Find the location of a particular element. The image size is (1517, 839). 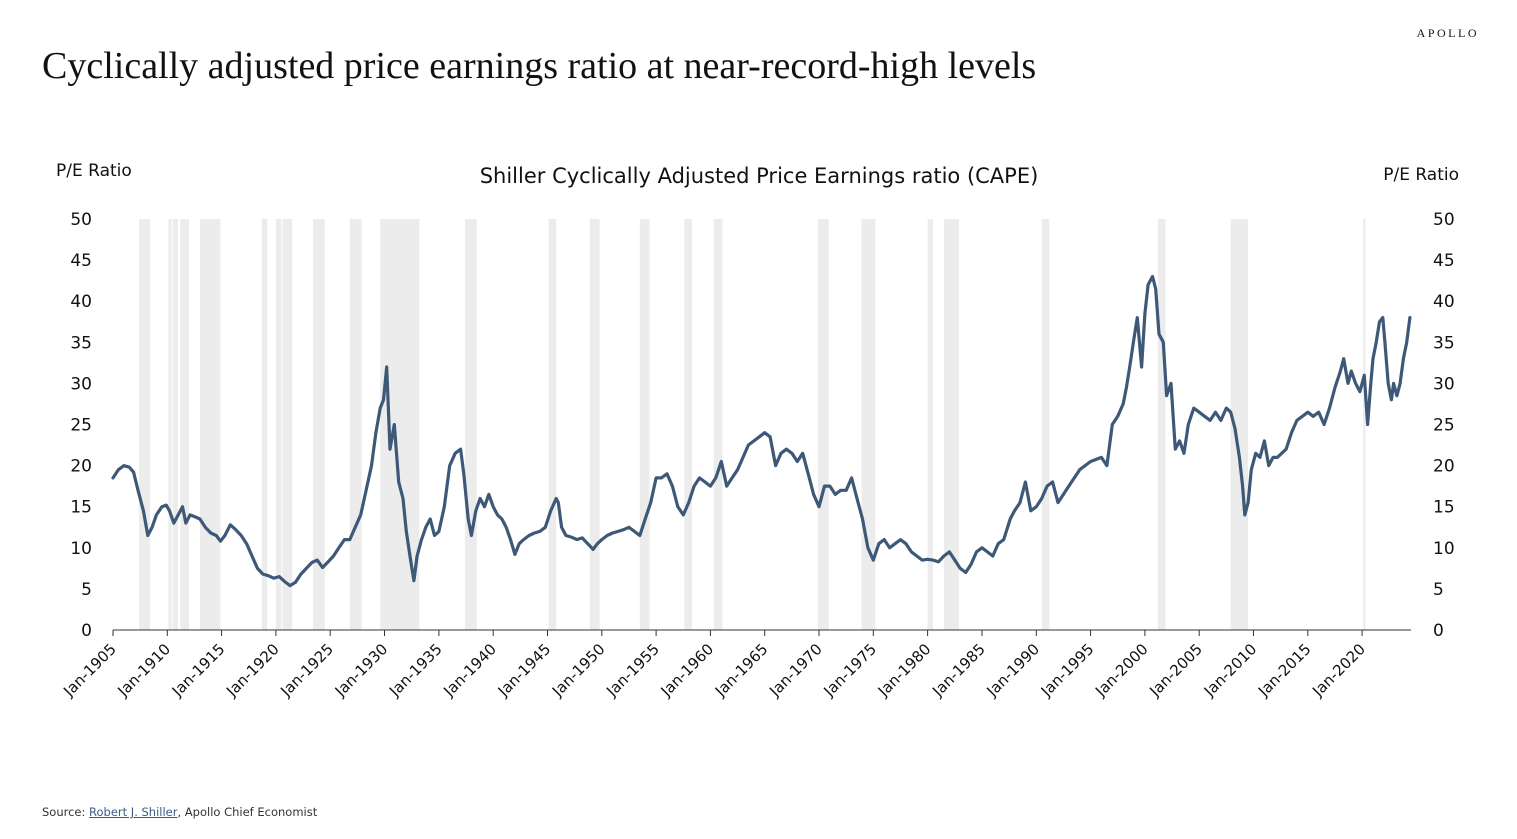

x-tick-label: Jan-2015 is located at coordinates (1284, 670).